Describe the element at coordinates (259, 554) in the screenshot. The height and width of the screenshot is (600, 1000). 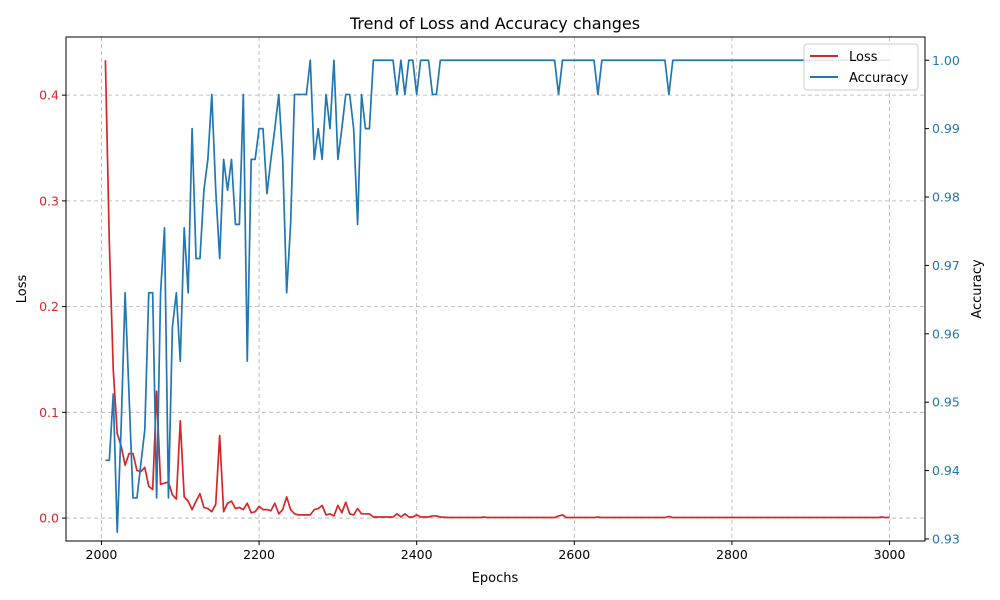
I see `x-tick-label: 2200` at that location.